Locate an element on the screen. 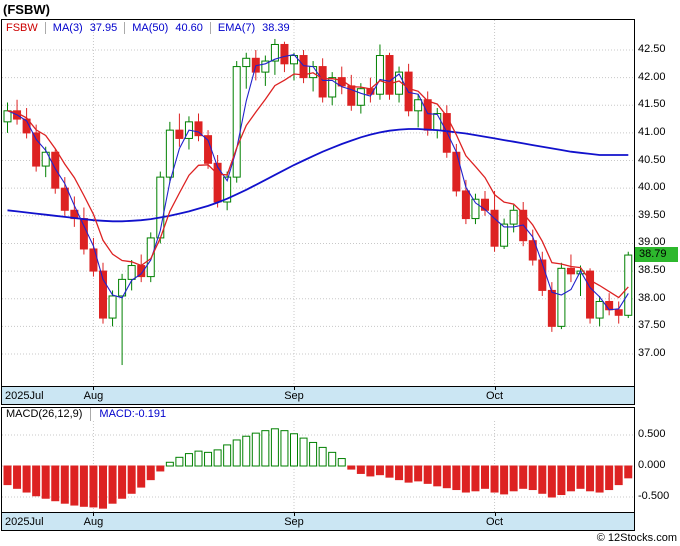 The image size is (680, 546). macd-header: MACD(26,12,9) MACD:-0.191 is located at coordinates (88, 414).